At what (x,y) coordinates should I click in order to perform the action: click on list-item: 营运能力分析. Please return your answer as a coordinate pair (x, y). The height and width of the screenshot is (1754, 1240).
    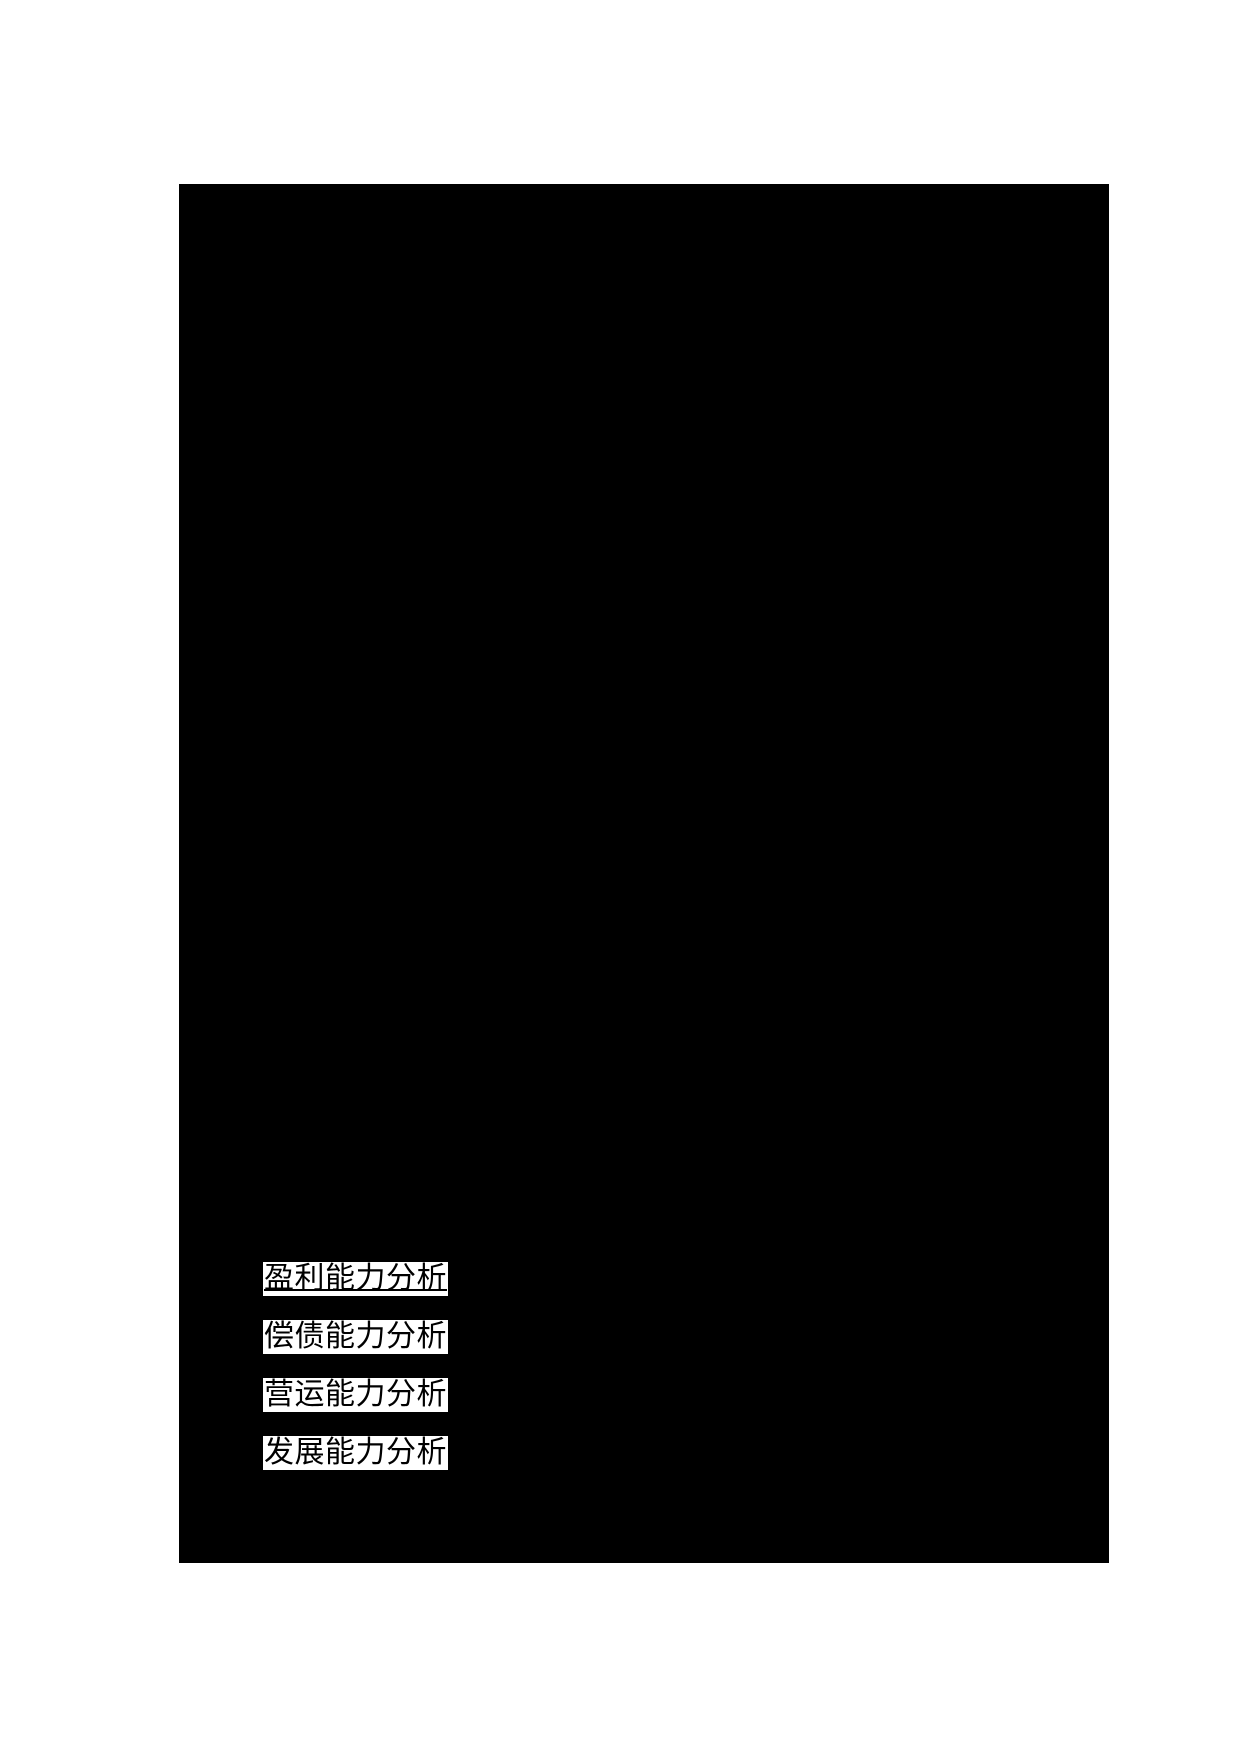
    Looking at the image, I should click on (473, 1407).